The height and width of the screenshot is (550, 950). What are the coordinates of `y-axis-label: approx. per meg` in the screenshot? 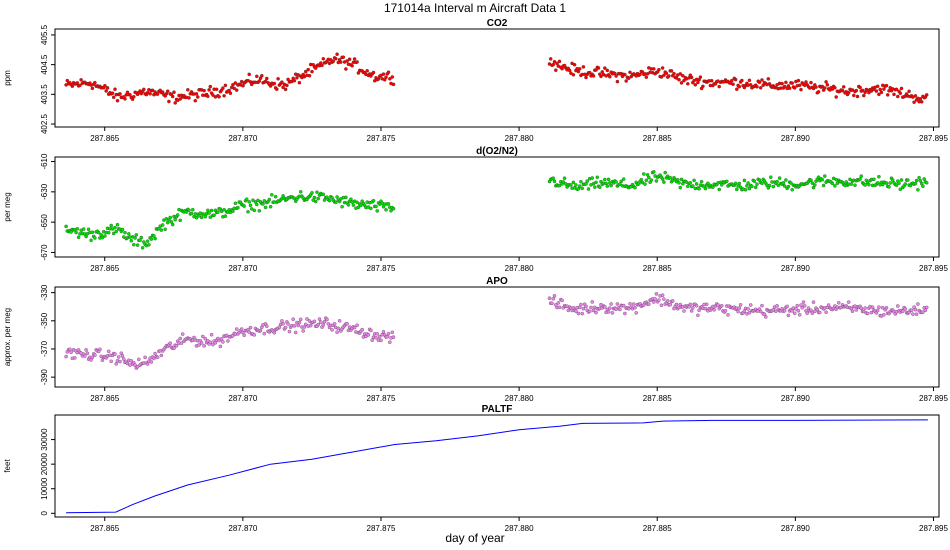 It's located at (7, 337).